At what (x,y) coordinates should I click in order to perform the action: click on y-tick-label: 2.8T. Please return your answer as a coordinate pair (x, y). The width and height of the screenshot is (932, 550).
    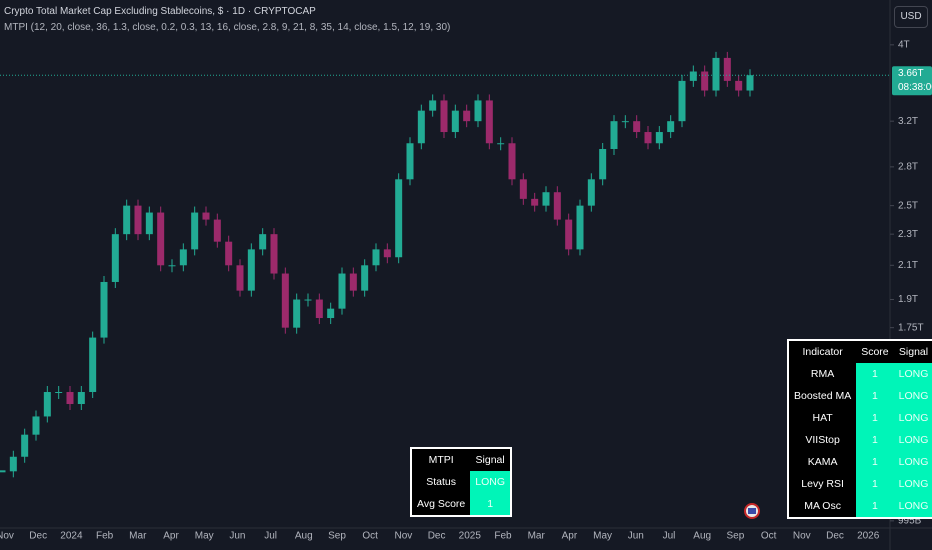
    Looking at the image, I should click on (908, 167).